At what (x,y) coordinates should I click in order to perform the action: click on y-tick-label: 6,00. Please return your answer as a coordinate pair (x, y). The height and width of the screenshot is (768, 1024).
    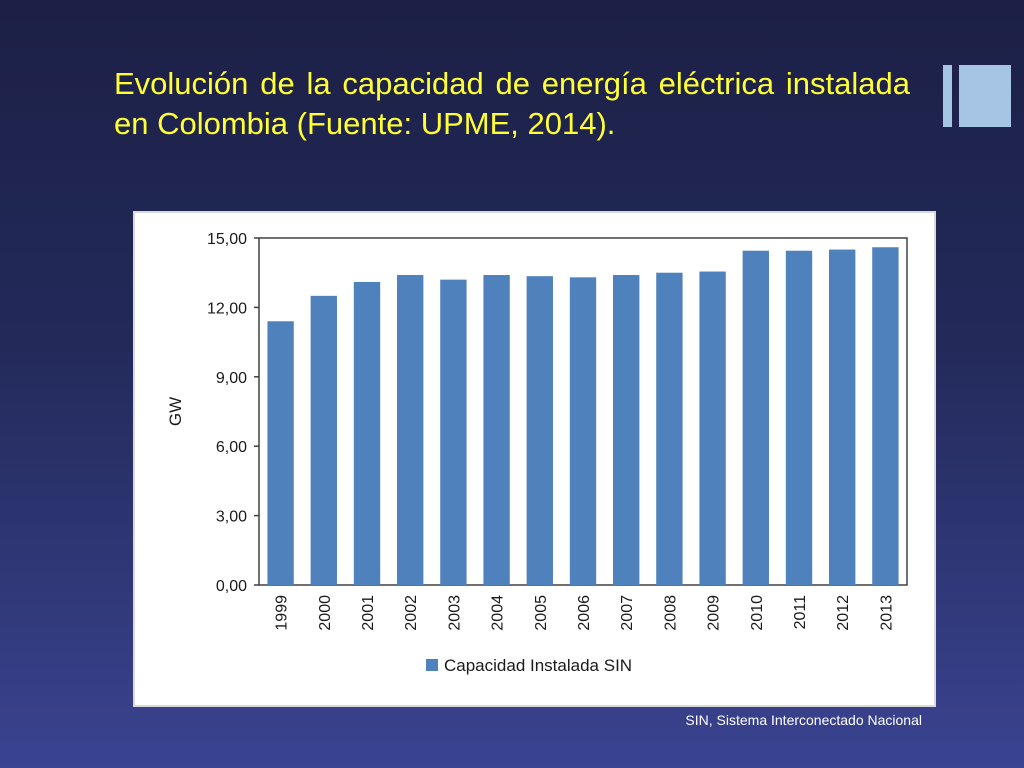
    Looking at the image, I should click on (231, 447).